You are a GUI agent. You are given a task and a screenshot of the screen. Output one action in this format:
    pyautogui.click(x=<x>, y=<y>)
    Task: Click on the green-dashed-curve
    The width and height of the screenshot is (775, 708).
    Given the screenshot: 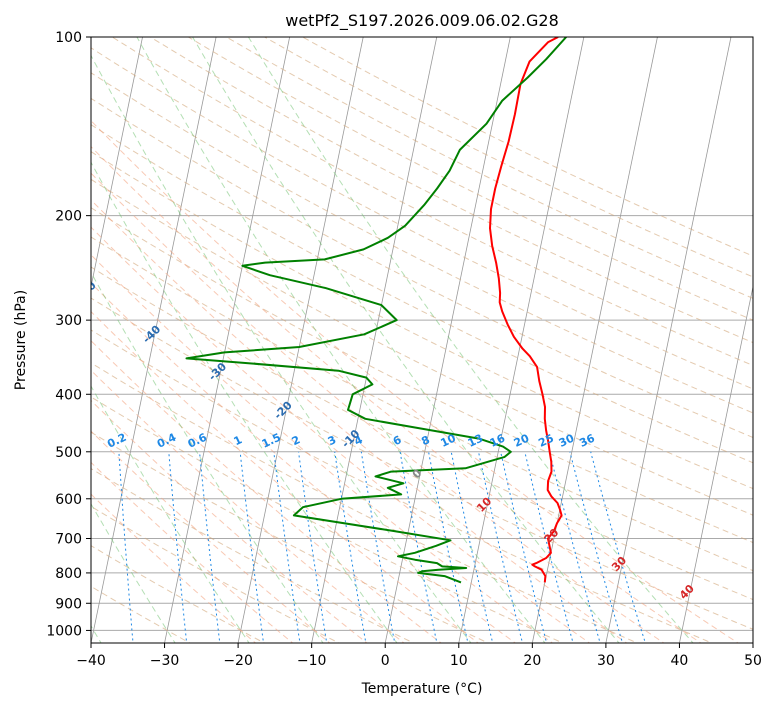 What is the action you would take?
    pyautogui.click(x=170, y=514)
    